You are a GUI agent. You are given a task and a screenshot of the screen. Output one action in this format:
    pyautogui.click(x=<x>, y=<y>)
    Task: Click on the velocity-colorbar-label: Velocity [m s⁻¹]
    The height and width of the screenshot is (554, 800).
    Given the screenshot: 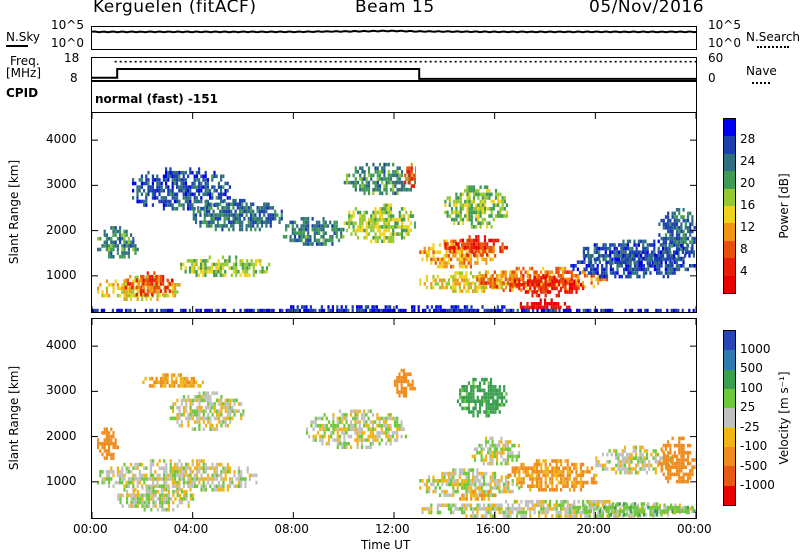 What is the action you would take?
    pyautogui.click(x=784, y=418)
    